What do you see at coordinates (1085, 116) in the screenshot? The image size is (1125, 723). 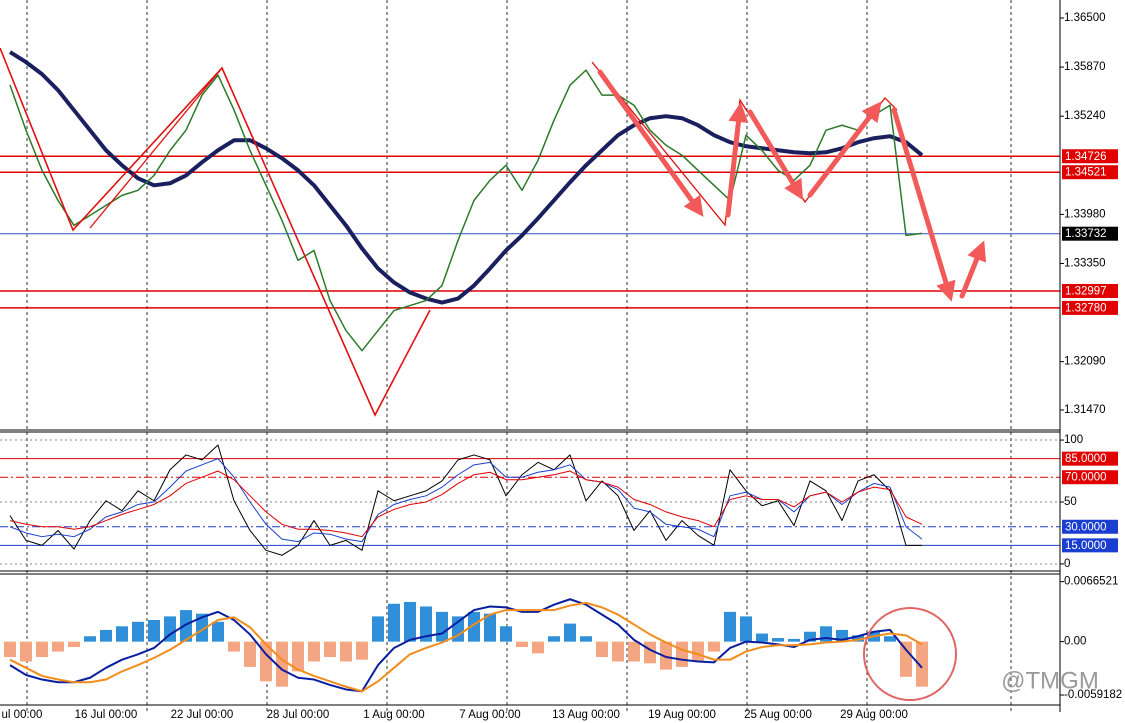 I see `y-tick-label: 1.35240` at bounding box center [1085, 116].